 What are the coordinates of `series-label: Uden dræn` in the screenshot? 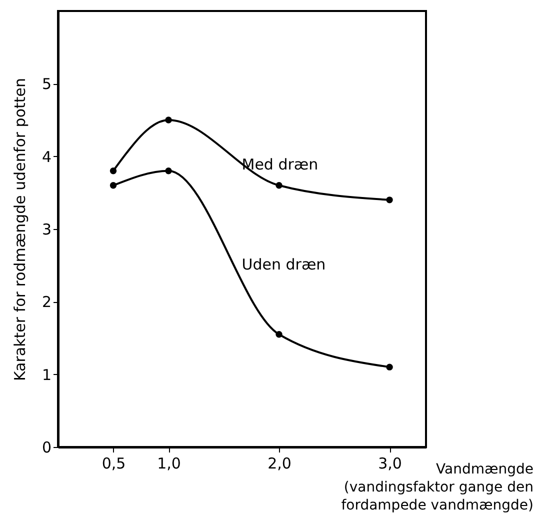 It's located at (284, 265).